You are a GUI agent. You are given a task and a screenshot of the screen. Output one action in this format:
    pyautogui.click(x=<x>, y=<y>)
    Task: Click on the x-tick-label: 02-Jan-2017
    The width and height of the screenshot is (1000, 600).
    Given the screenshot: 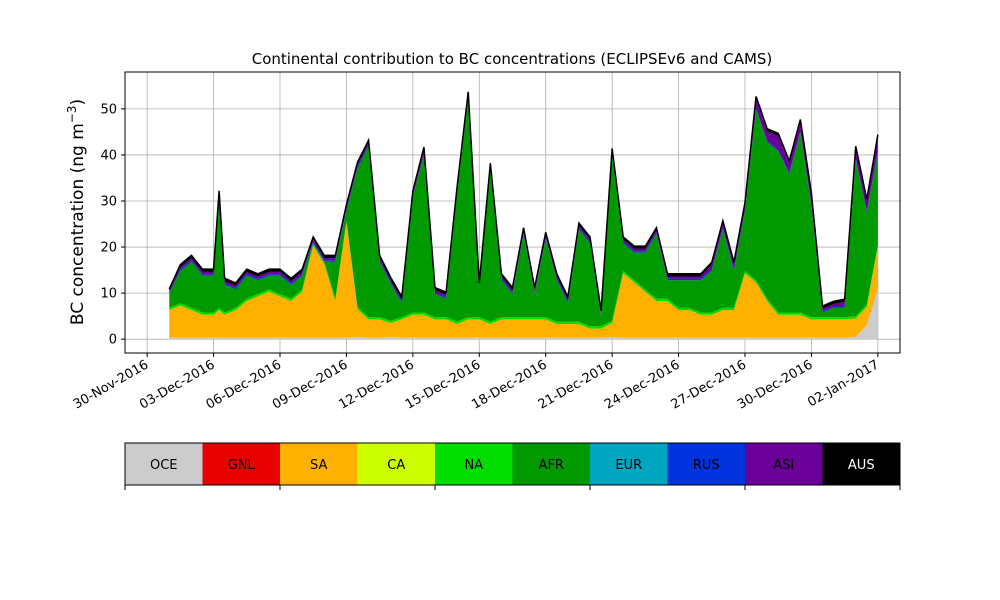 What is the action you would take?
    pyautogui.click(x=843, y=383)
    